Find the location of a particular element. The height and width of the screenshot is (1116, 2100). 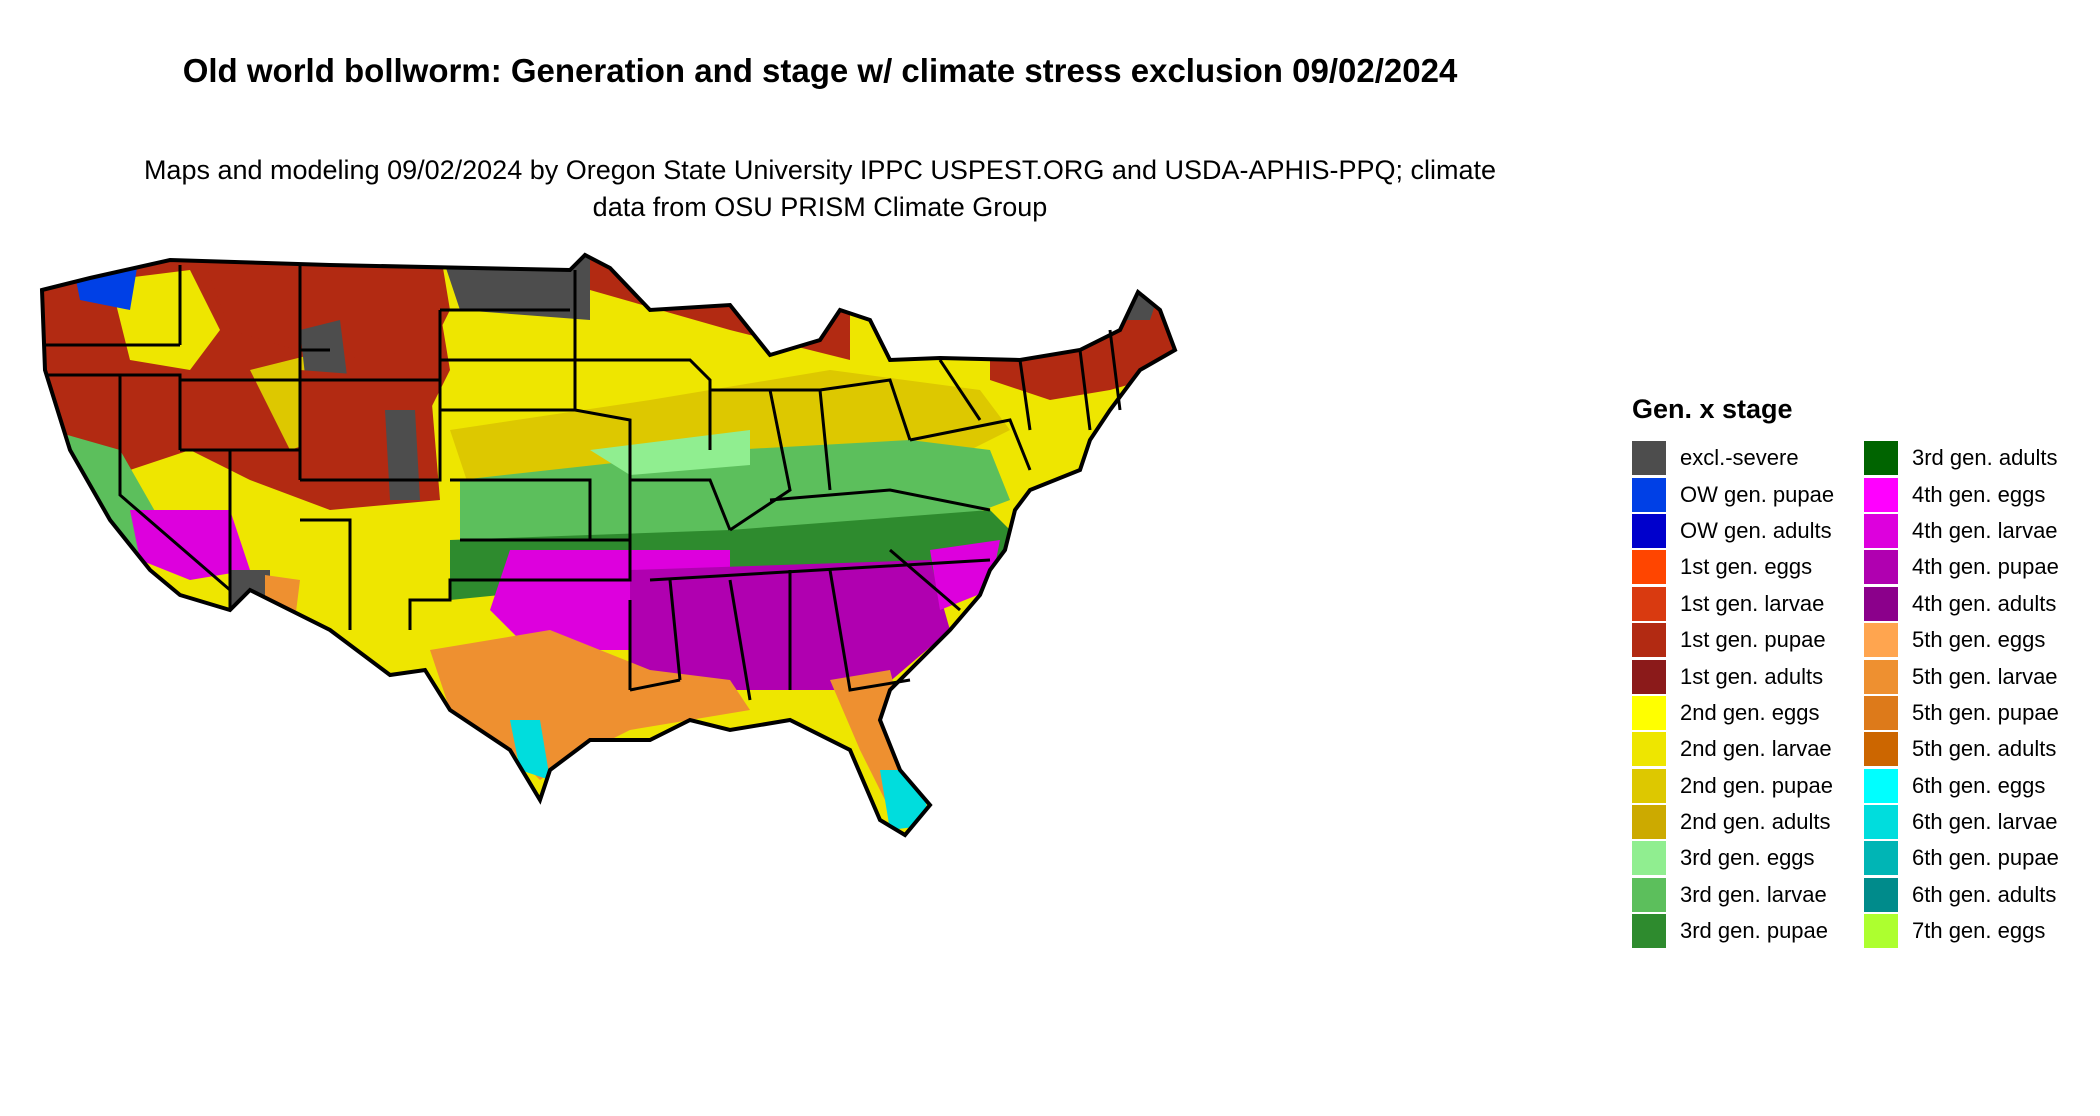

legend-item: 4th gen. adults is located at coordinates (1961, 604).